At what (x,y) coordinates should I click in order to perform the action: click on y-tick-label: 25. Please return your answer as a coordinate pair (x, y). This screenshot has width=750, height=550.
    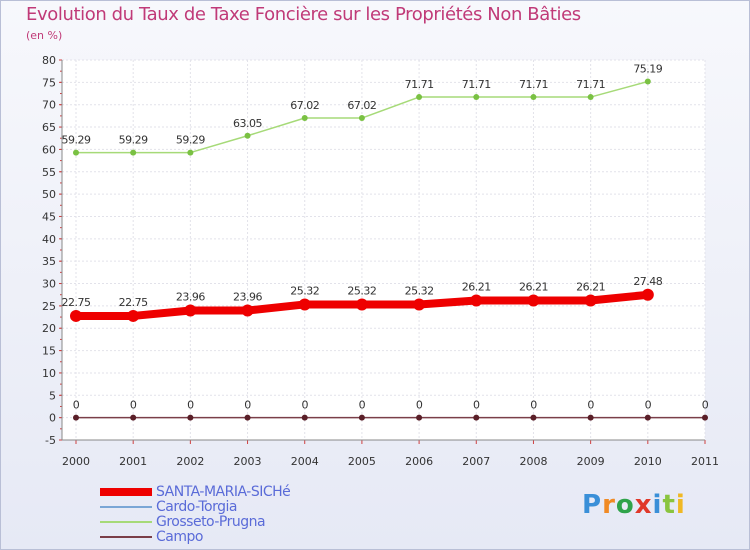
    Looking at the image, I should click on (49, 306).